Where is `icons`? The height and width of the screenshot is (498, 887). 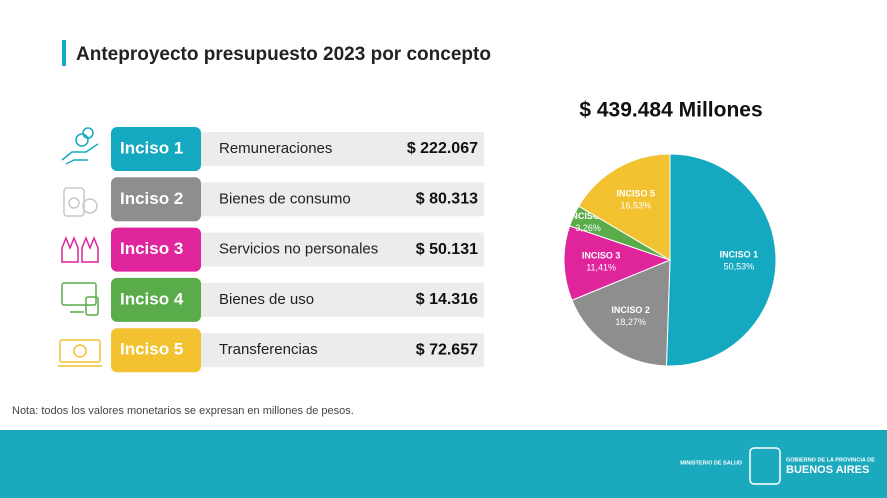
icons is located at coordinates (80, 247).